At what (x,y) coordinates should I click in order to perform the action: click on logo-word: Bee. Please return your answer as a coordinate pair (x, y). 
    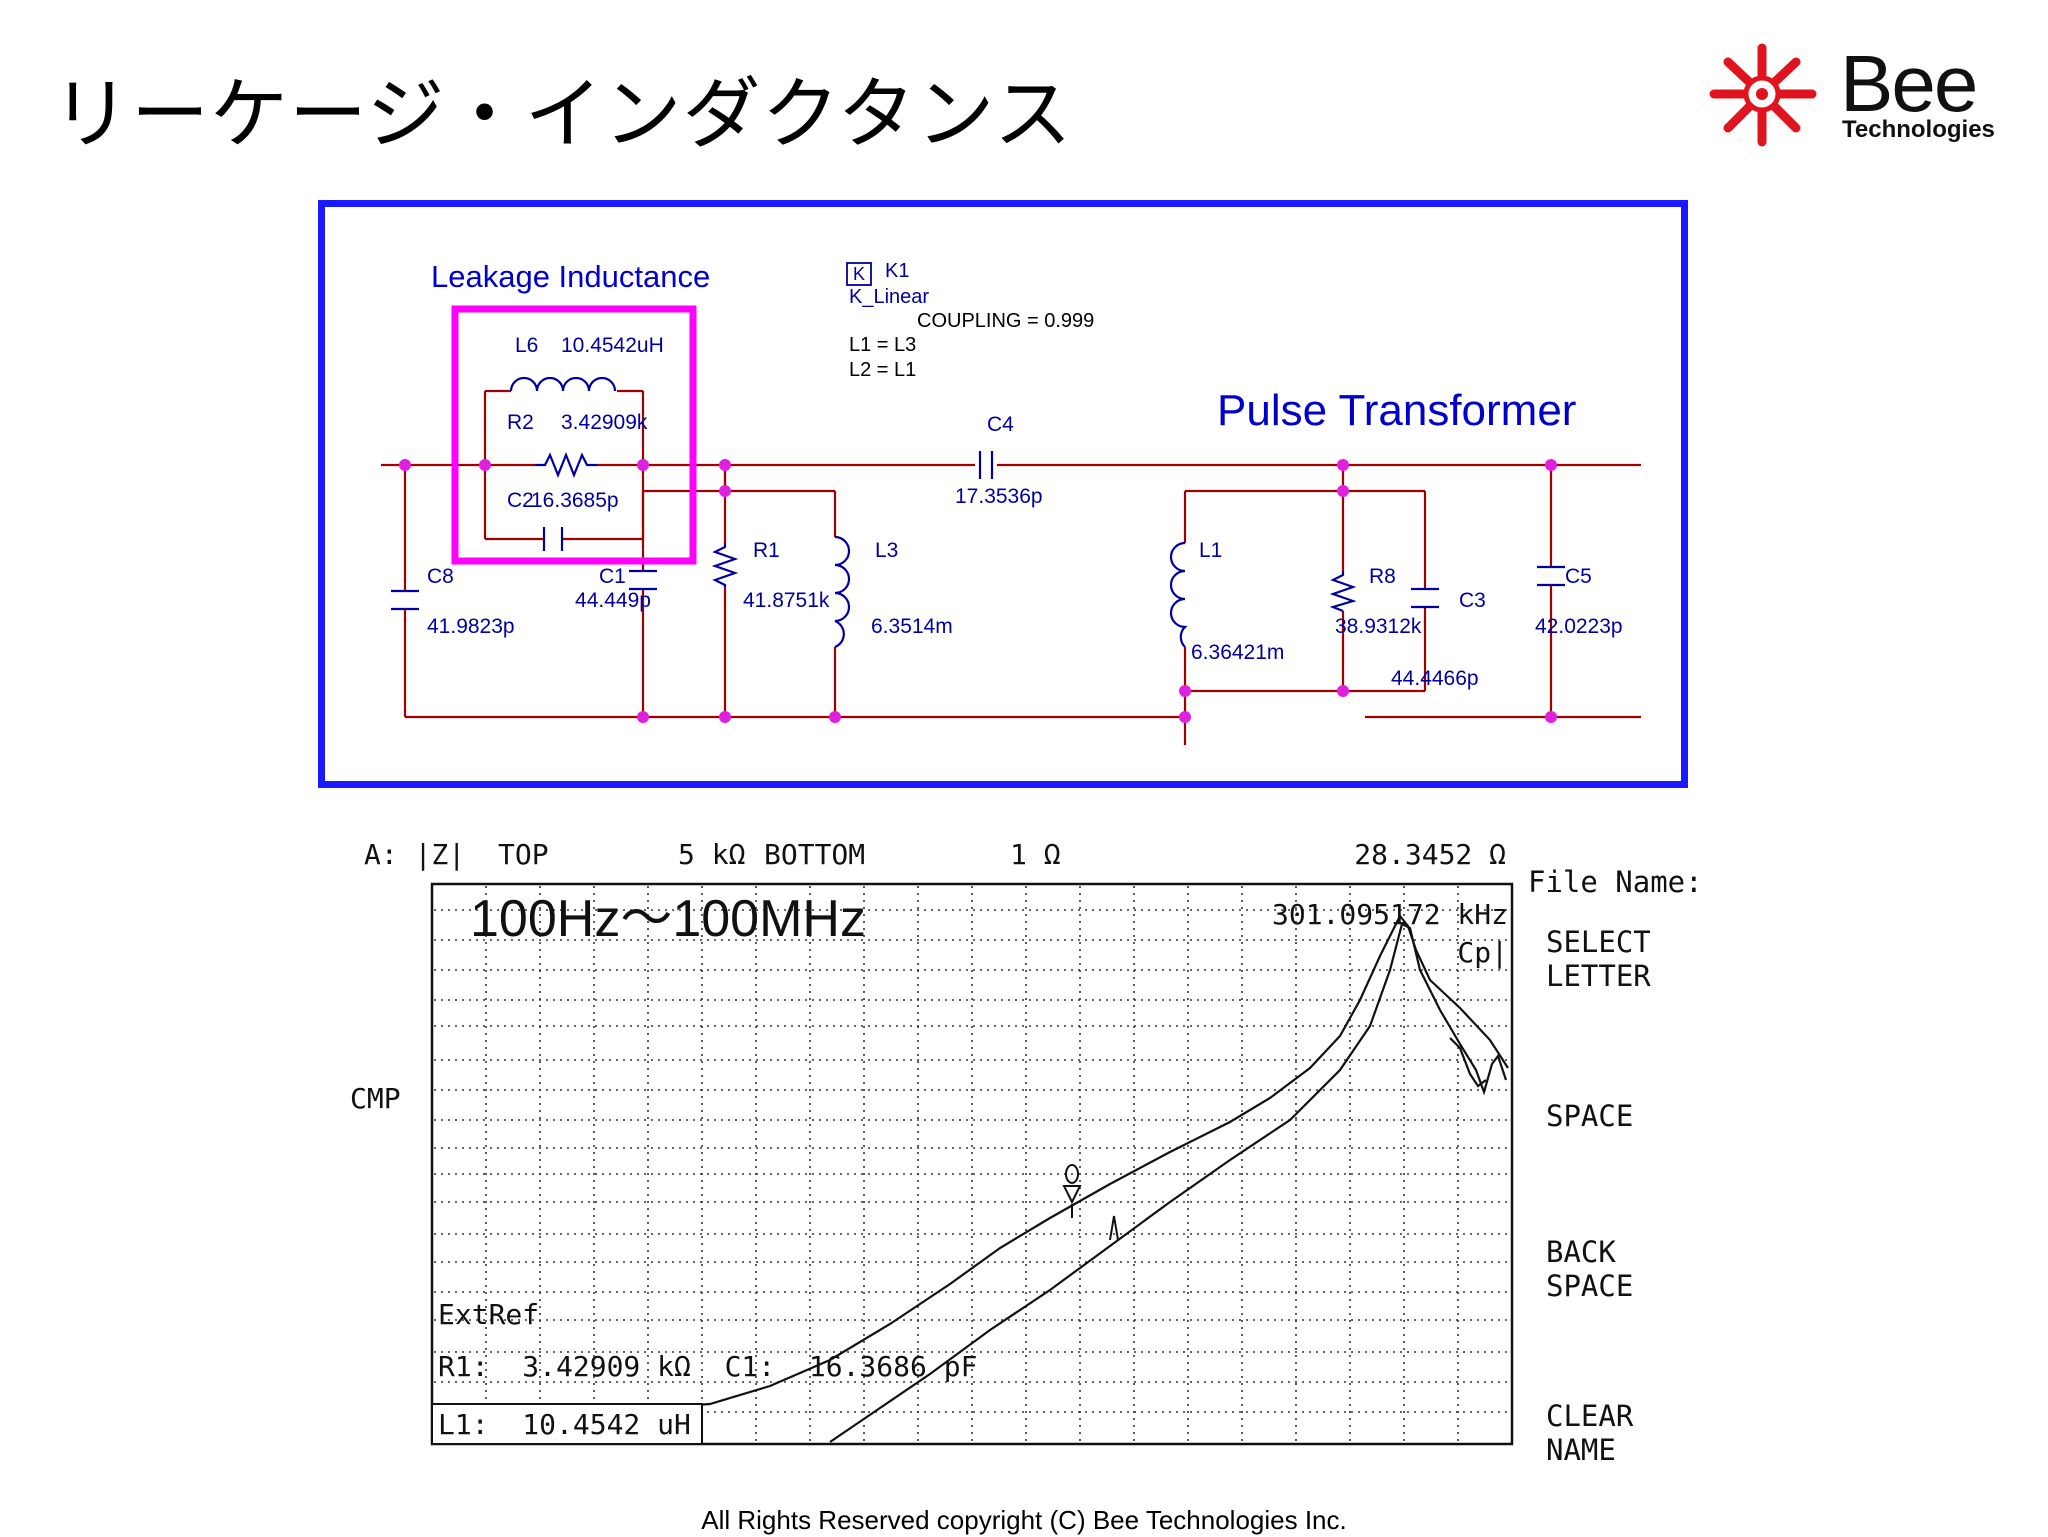
    Looking at the image, I should click on (1909, 83).